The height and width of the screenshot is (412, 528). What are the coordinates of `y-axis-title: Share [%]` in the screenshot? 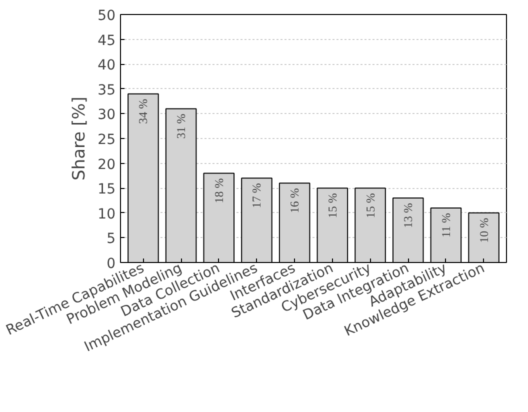 It's located at (80, 138).